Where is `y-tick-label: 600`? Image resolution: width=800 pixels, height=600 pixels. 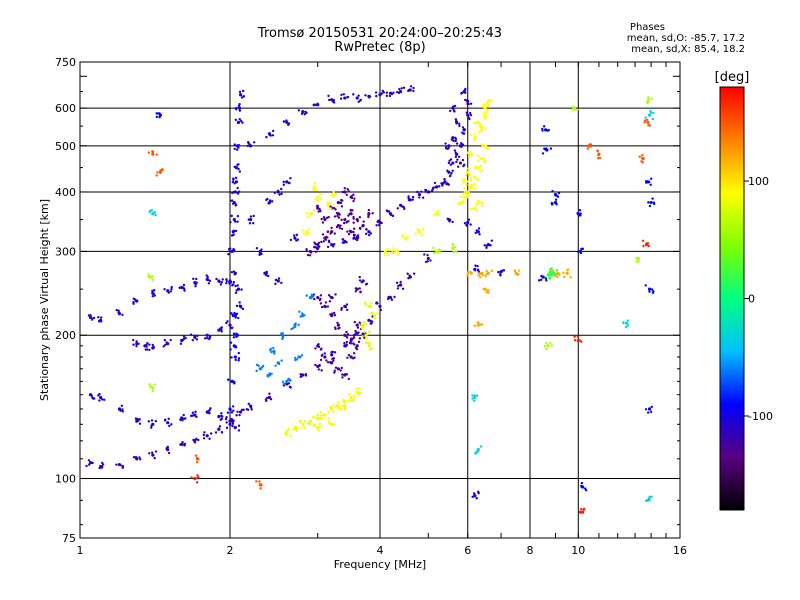 y-tick-label: 600 is located at coordinates (65, 108).